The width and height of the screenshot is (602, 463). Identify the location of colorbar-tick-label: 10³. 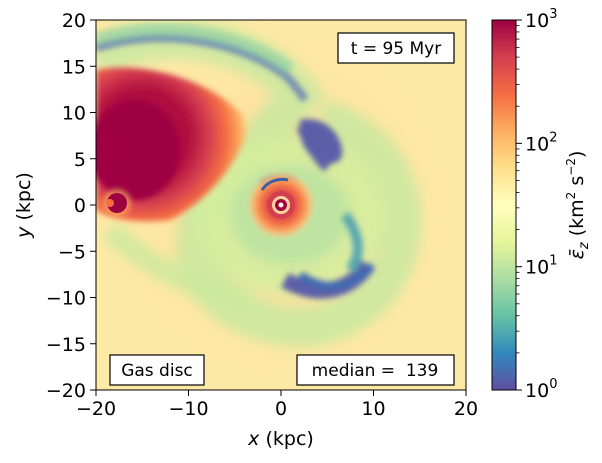
(541, 19).